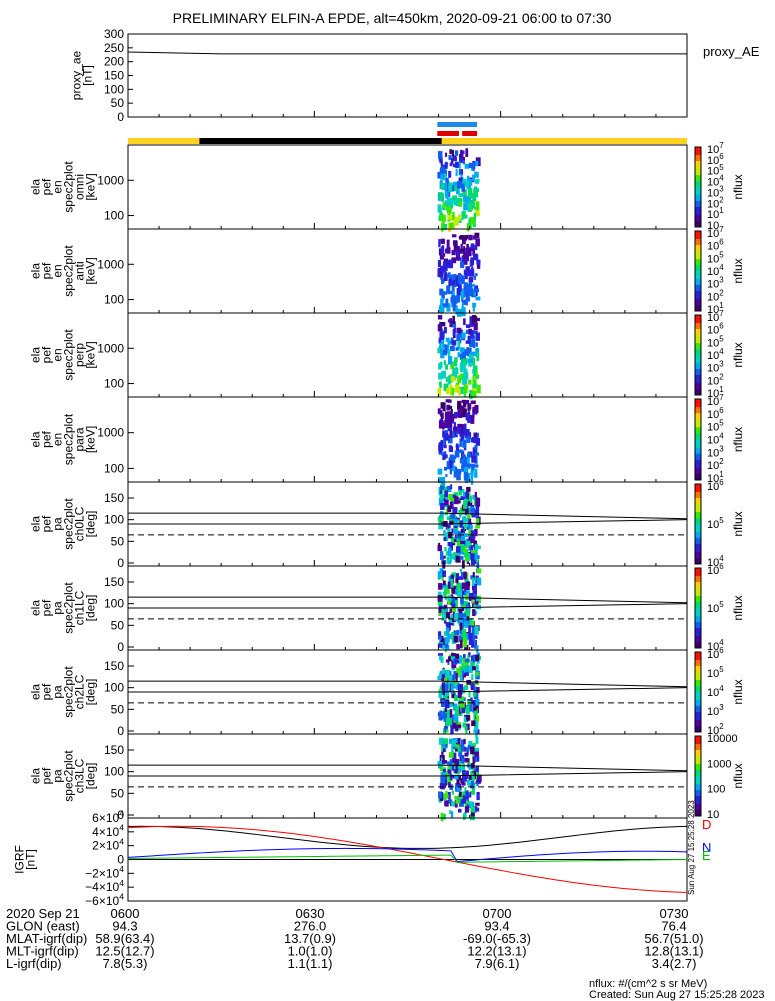 The image size is (775, 1001). Describe the element at coordinates (407, 859) in the screenshot. I see `igrf-d-line` at that location.